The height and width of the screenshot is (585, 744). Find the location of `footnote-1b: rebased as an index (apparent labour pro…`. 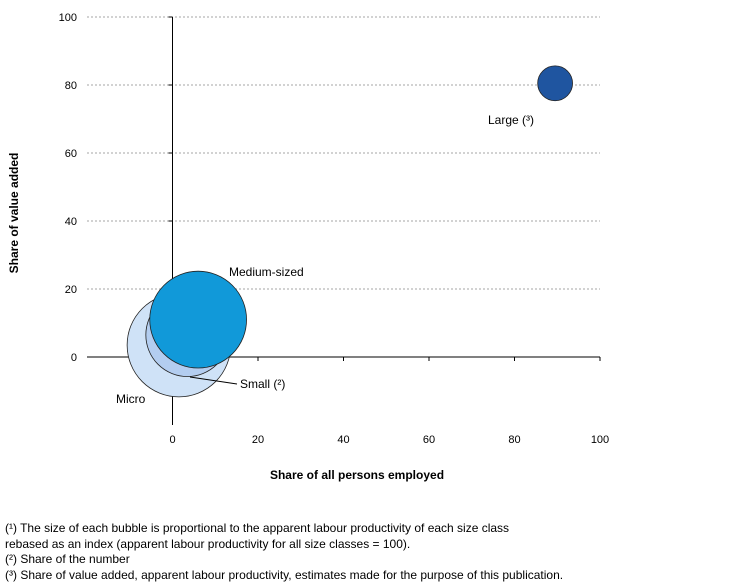

footnote-1b: rebased as an index (apparent labour pro… is located at coordinates (208, 543).